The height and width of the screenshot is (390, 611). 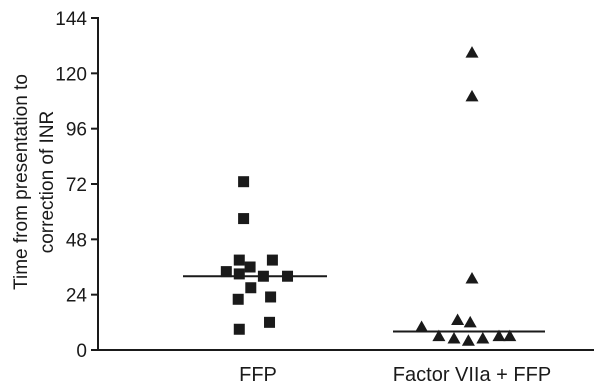 I want to click on y-tick-label: 48, so click(x=76, y=240).